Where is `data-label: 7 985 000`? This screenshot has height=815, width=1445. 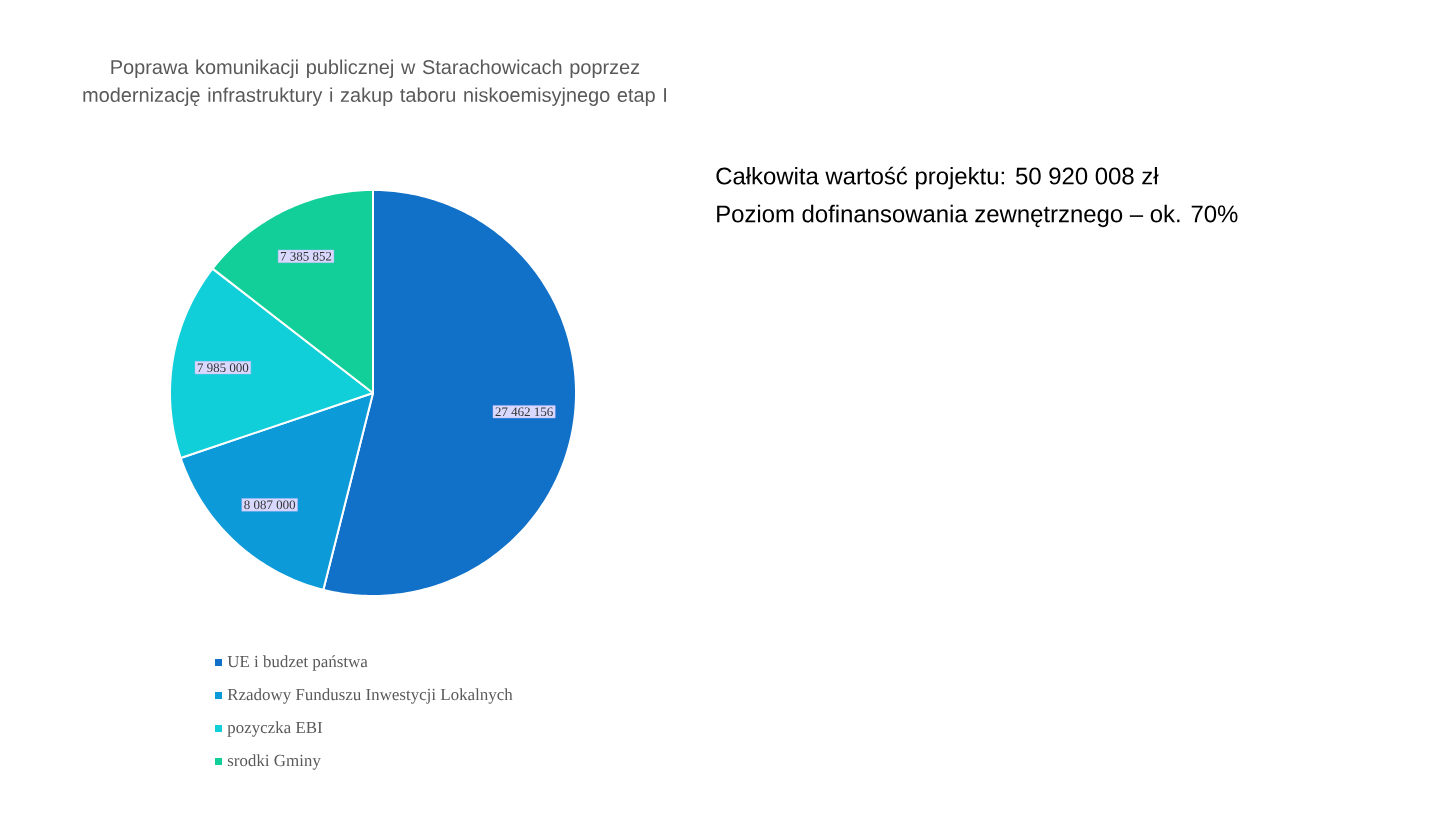 data-label: 7 985 000 is located at coordinates (223, 368).